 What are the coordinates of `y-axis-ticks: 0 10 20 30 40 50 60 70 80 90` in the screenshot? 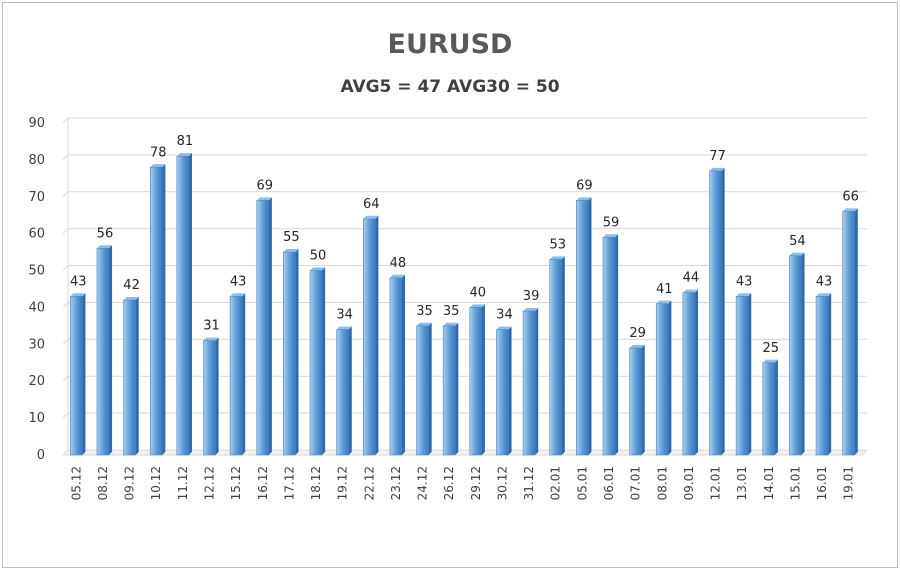 It's located at (36, 289).